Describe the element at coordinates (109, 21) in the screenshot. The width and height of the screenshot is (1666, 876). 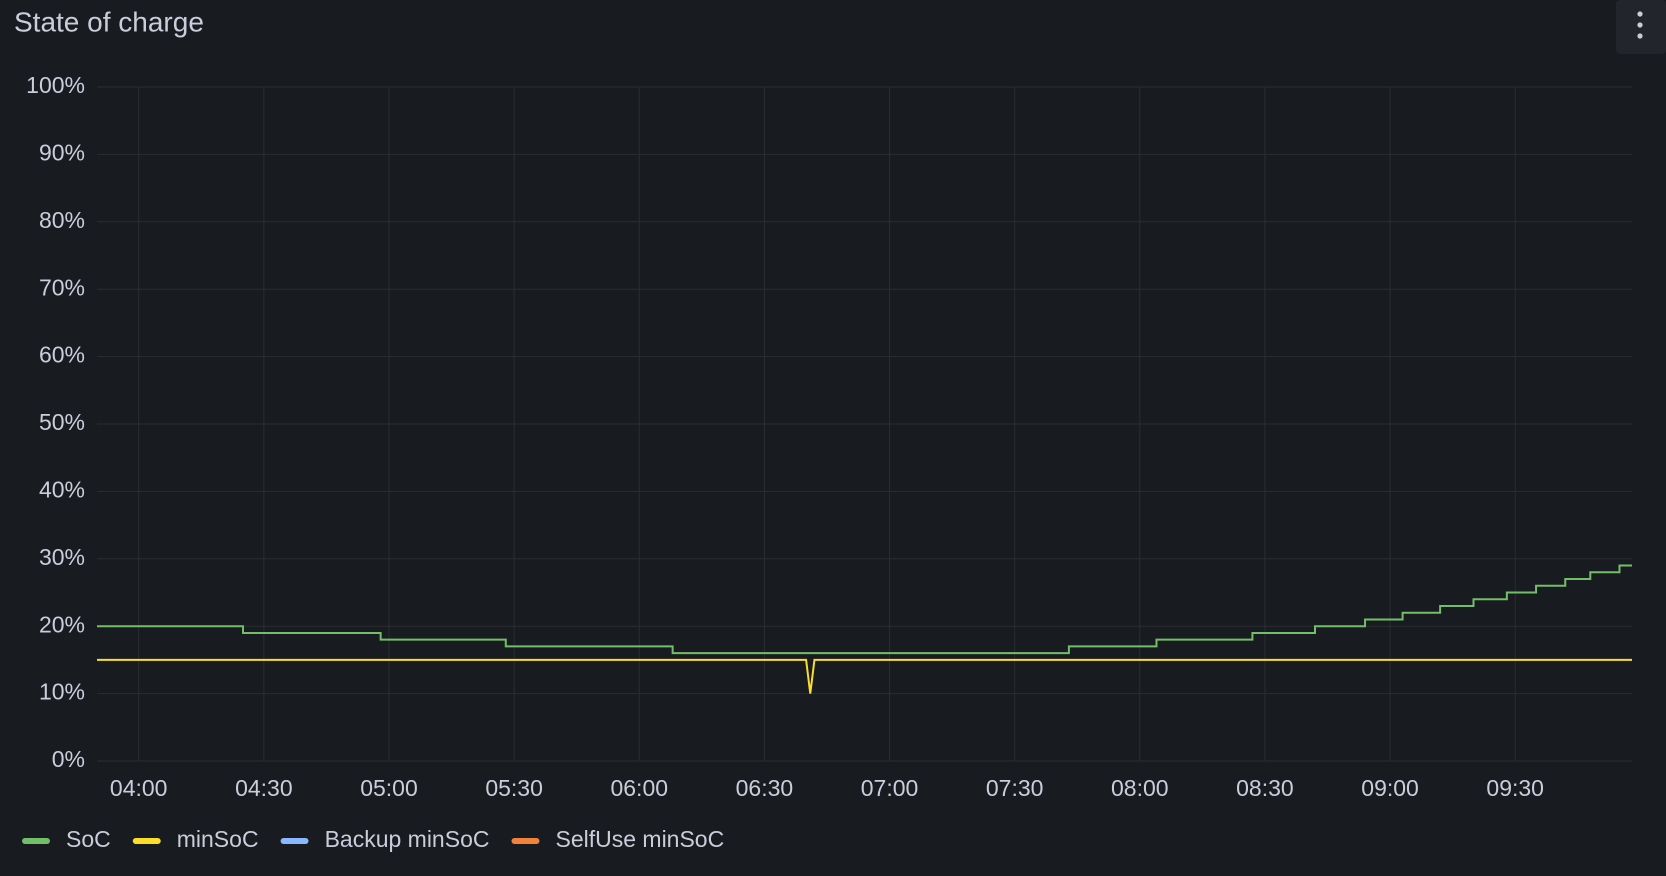
I see `chart-title: State of charge` at that location.